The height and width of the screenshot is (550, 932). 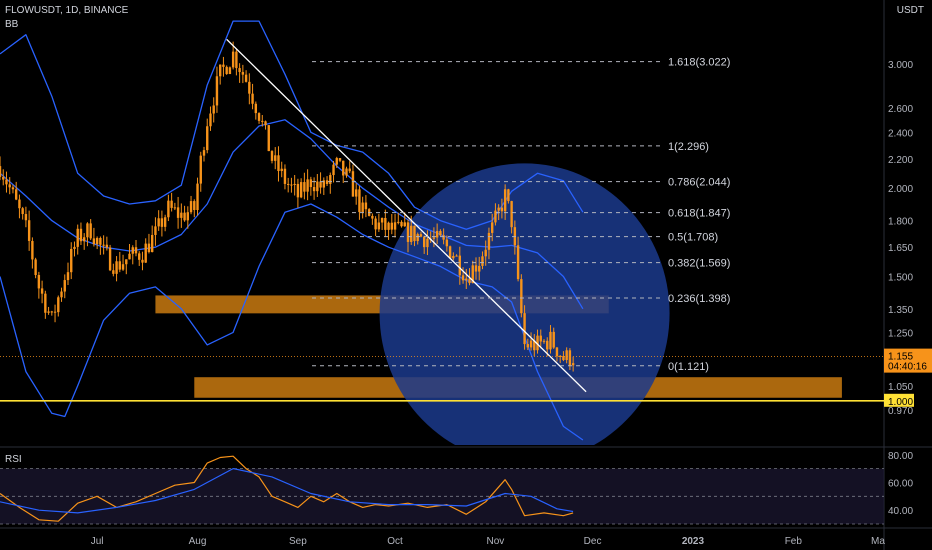 What do you see at coordinates (900, 189) in the screenshot?
I see `price-tick-label: 2.000` at bounding box center [900, 189].